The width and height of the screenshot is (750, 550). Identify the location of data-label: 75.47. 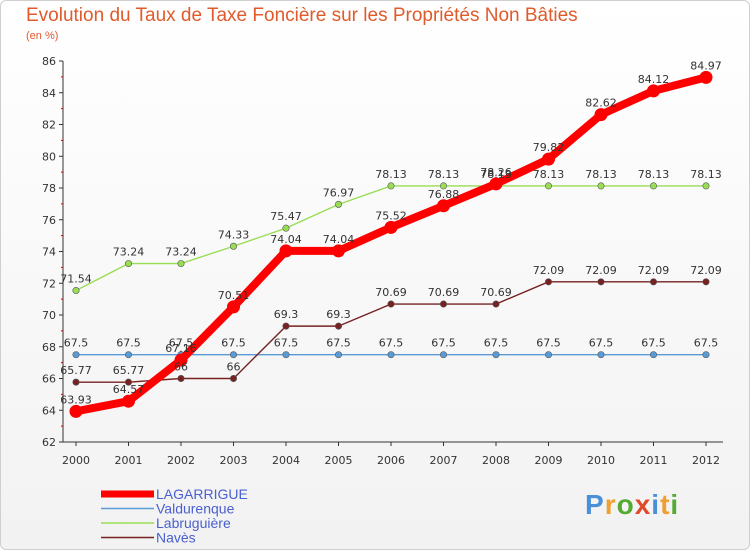
(286, 216).